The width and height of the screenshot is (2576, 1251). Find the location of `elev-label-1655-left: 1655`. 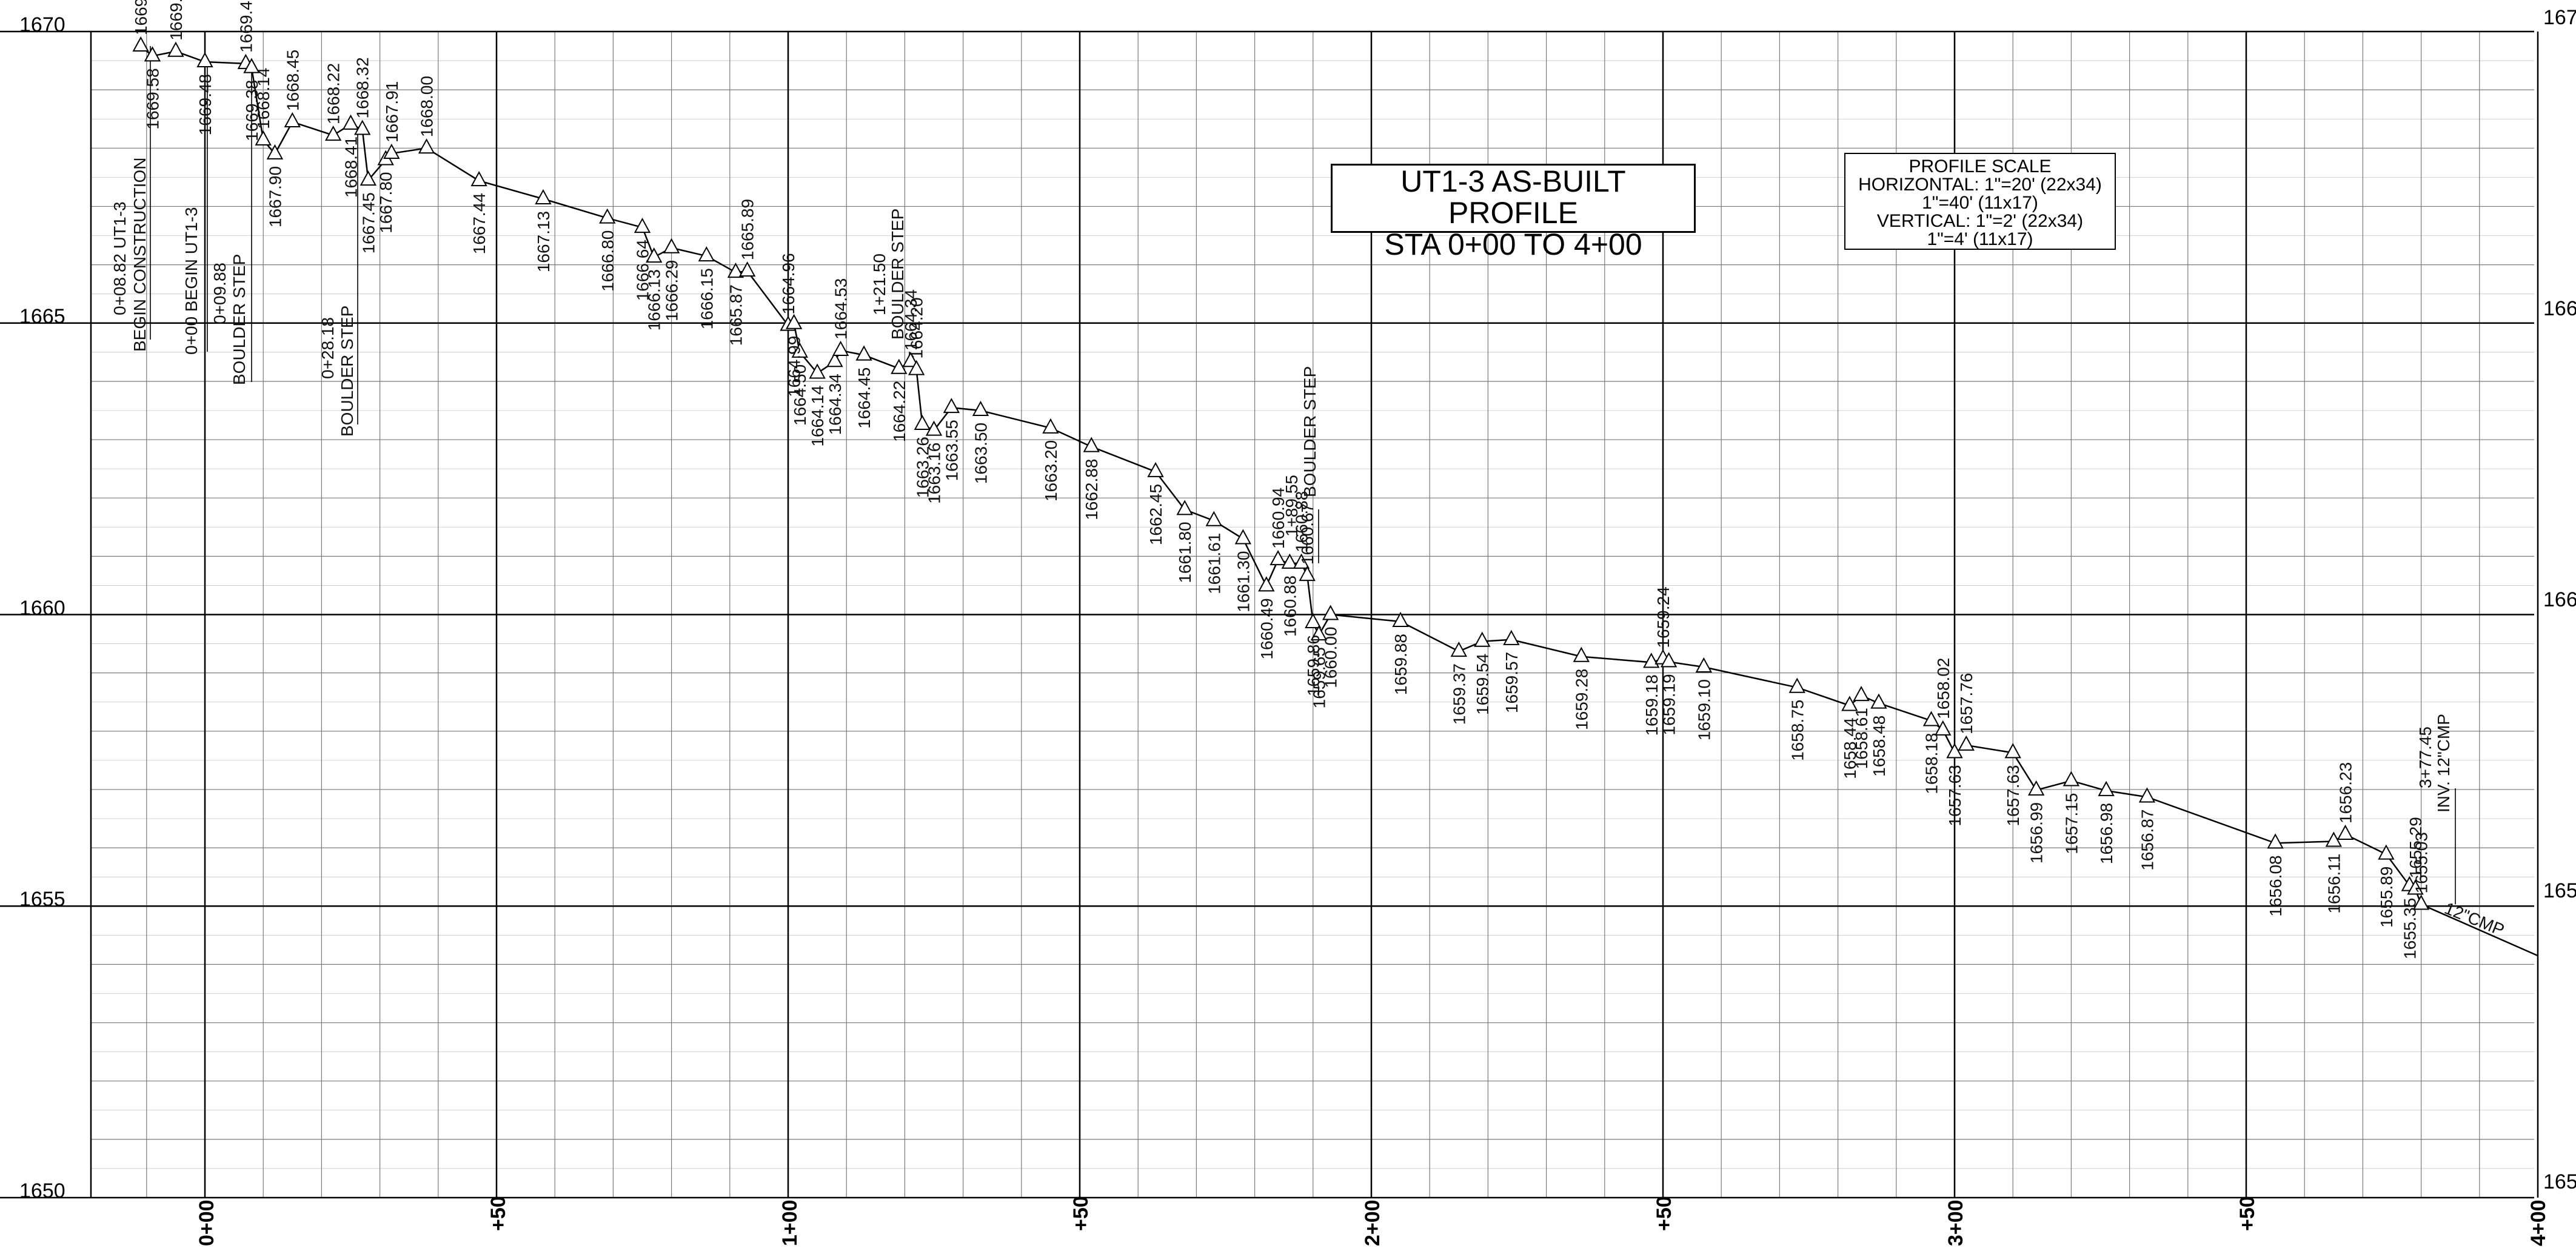

elev-label-1655-left: 1655 is located at coordinates (42, 899).